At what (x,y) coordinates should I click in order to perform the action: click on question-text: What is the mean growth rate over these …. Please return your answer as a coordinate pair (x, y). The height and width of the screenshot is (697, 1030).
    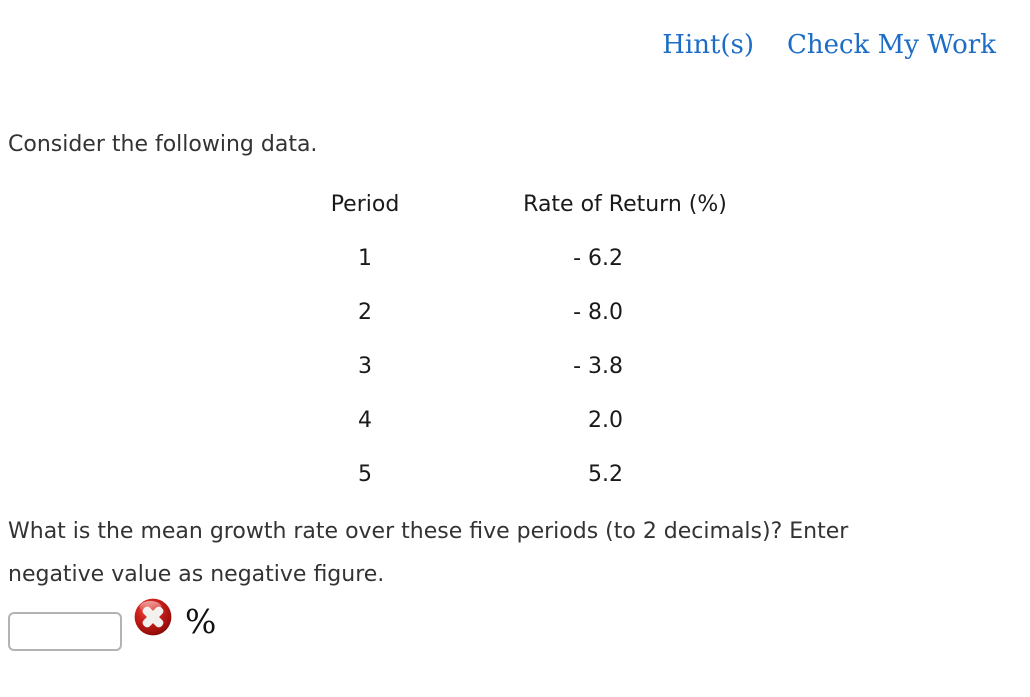
    Looking at the image, I should click on (428, 553).